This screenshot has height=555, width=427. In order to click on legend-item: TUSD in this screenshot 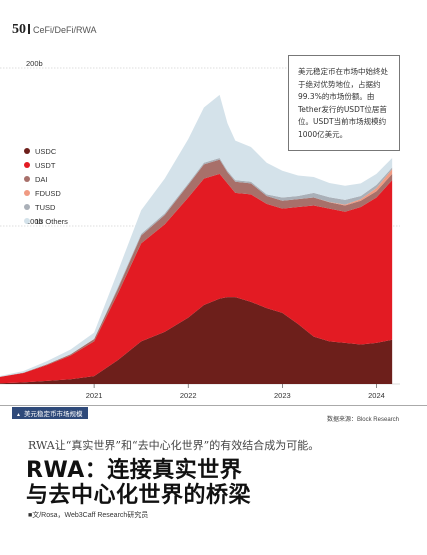, I will do `click(46, 207)`.